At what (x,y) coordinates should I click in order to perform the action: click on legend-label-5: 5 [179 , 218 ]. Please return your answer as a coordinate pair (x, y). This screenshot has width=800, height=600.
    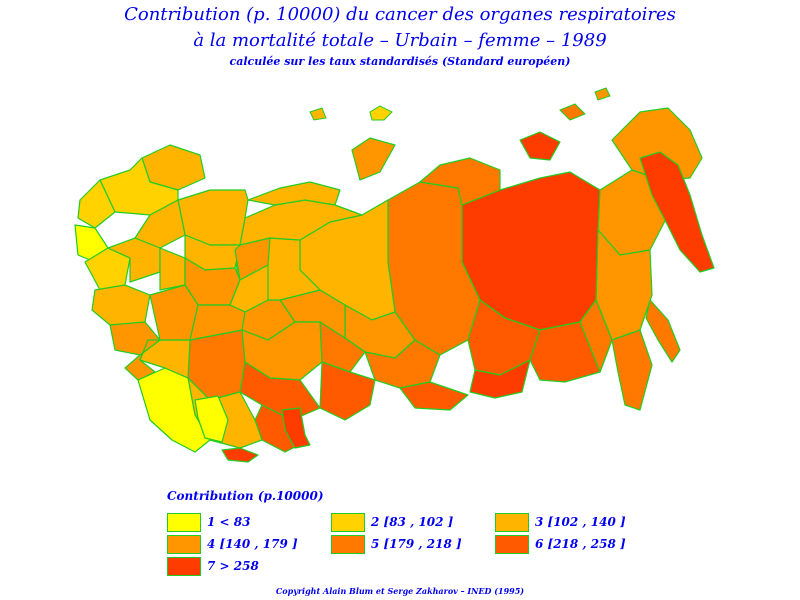
    Looking at the image, I should click on (416, 544).